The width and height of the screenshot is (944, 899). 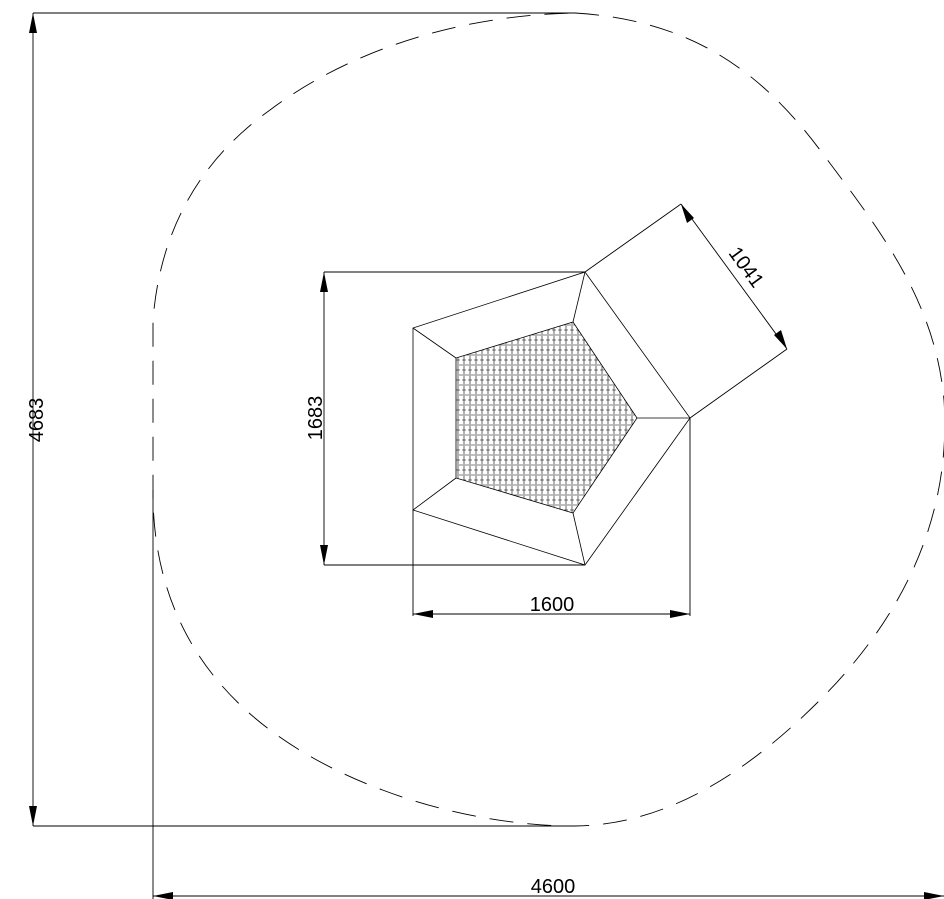 I want to click on pentagon-frame-edges, so click(x=551, y=418).